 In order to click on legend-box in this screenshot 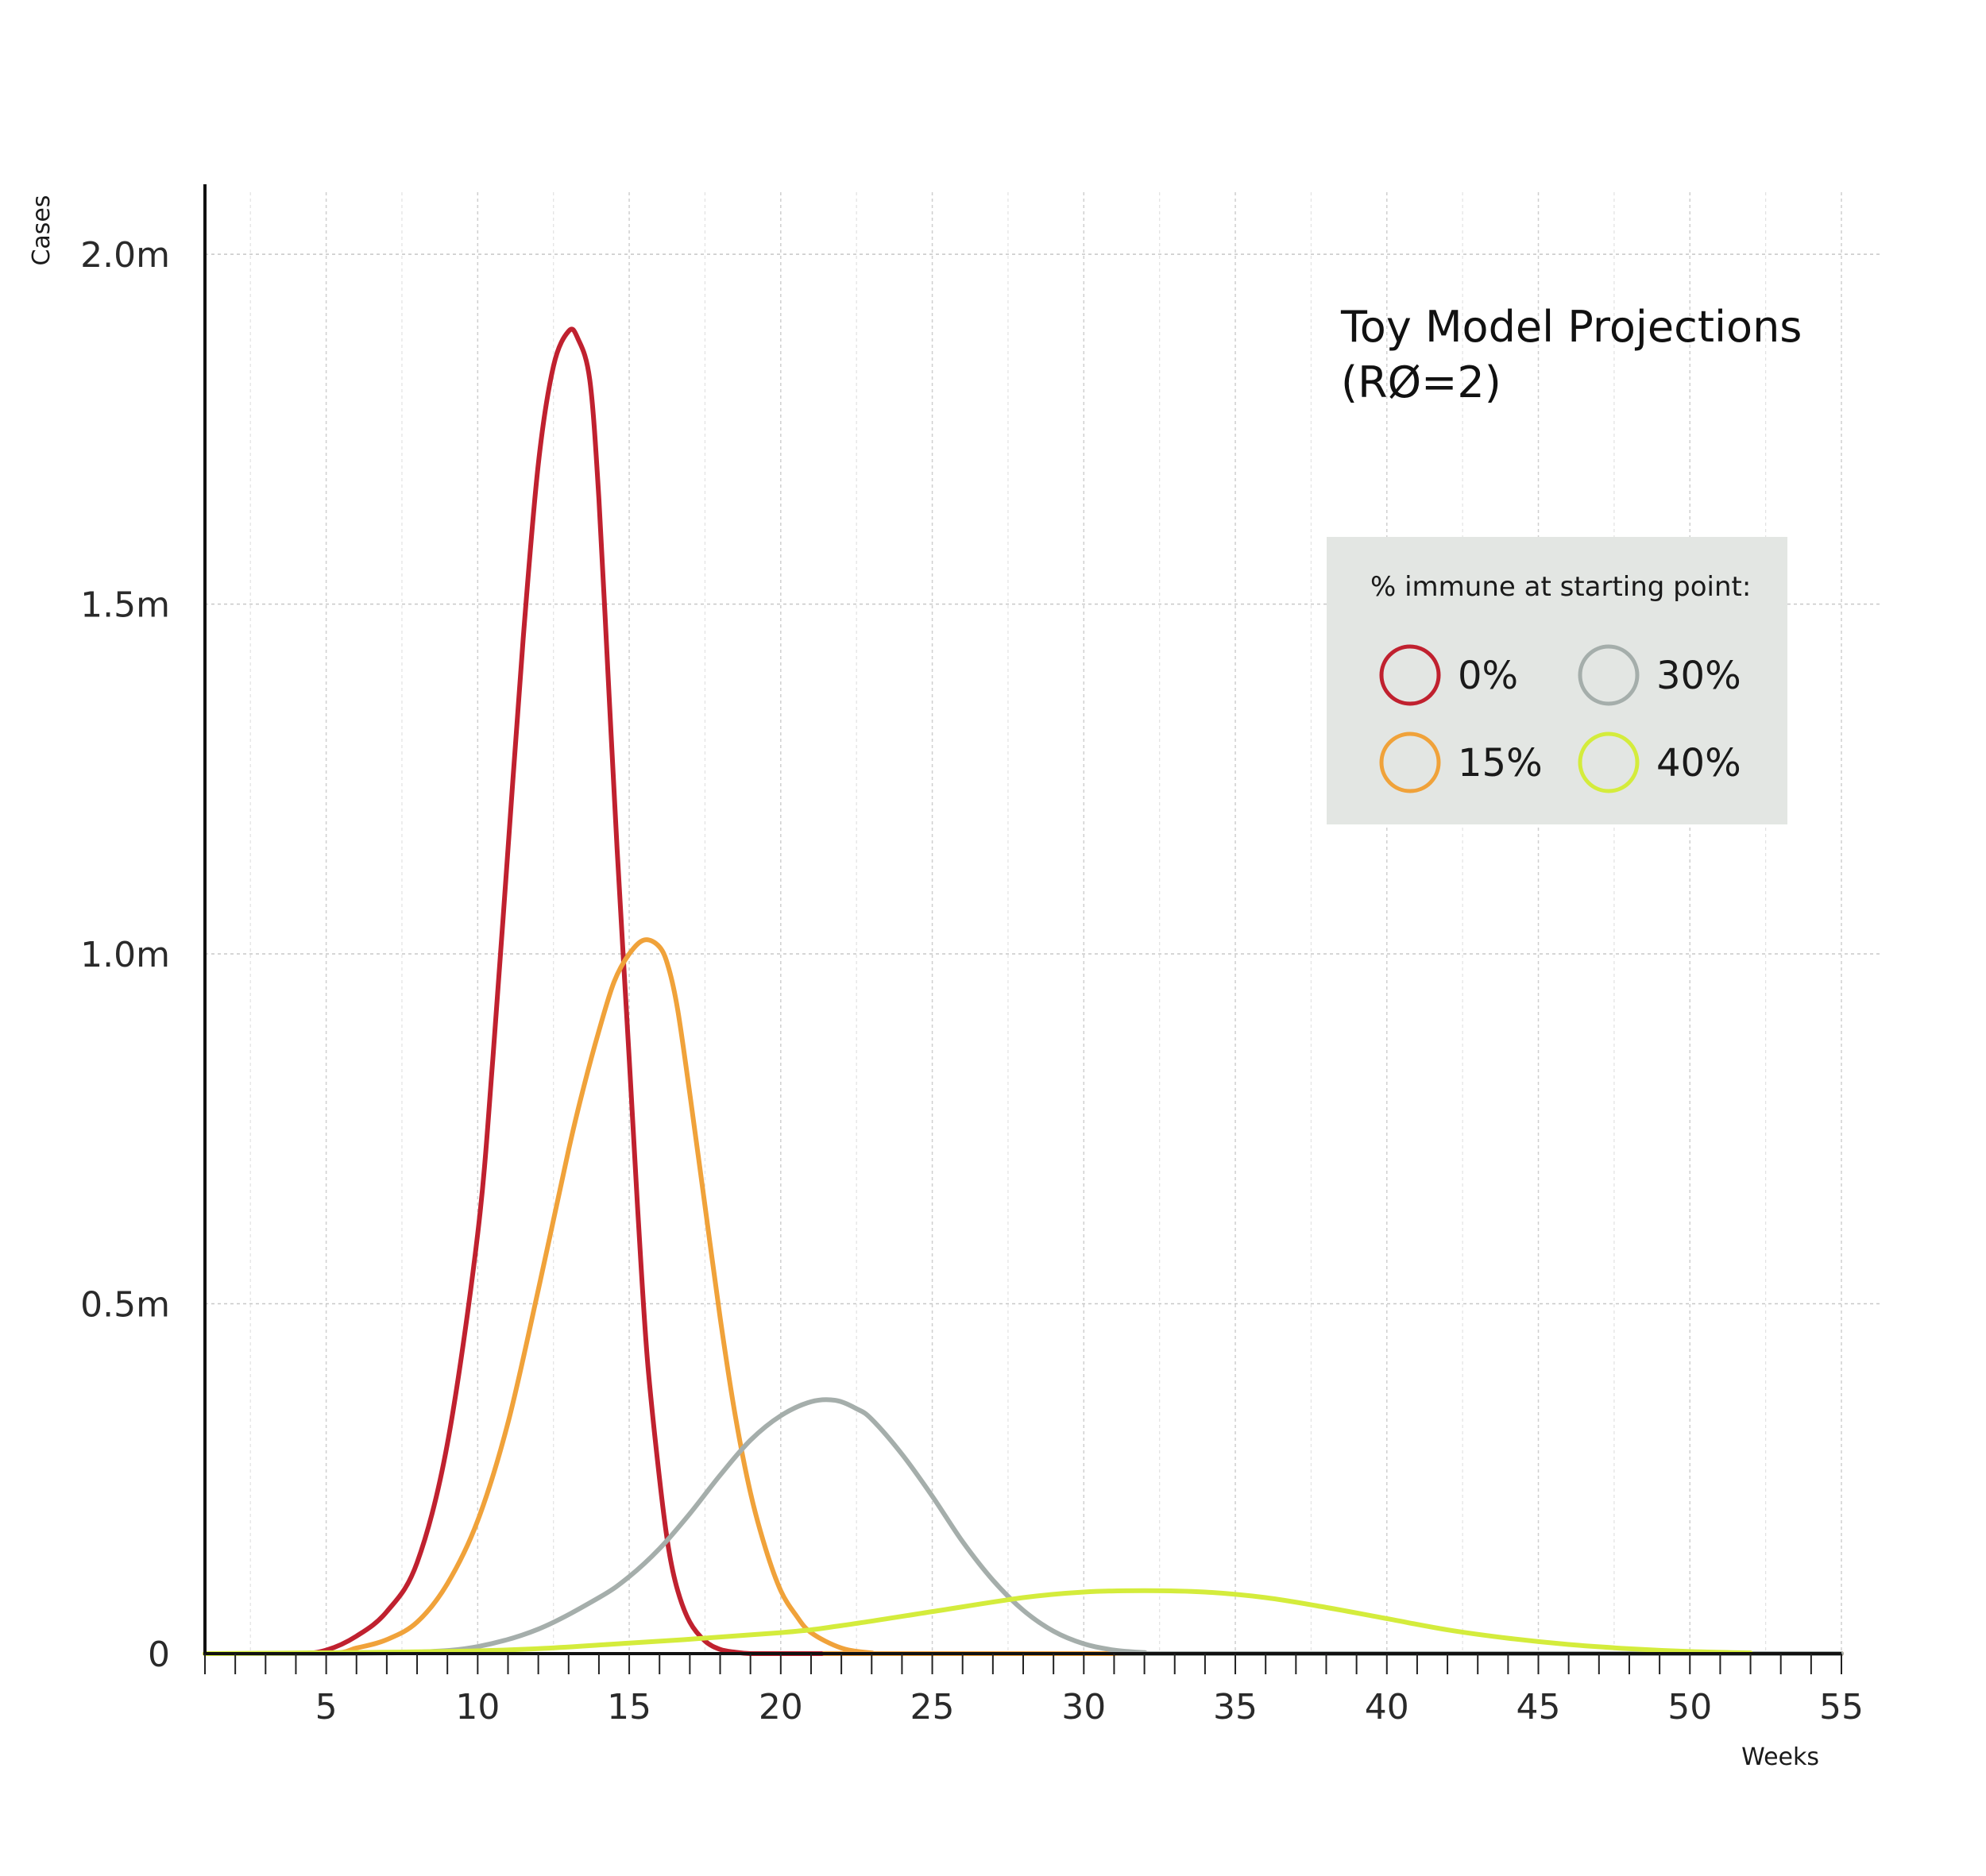, I will do `click(1557, 680)`.